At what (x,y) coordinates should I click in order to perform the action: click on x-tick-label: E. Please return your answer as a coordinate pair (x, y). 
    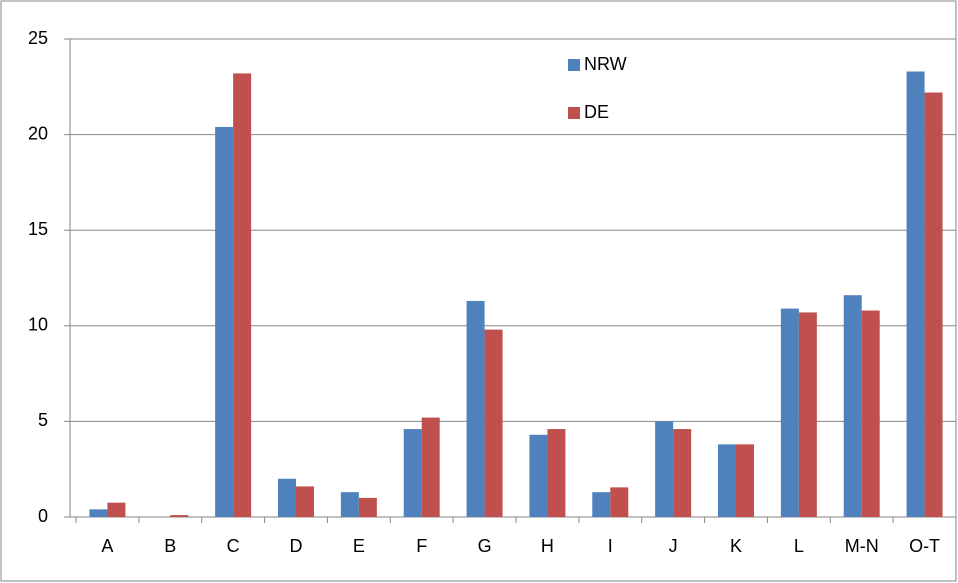
    Looking at the image, I should click on (359, 546).